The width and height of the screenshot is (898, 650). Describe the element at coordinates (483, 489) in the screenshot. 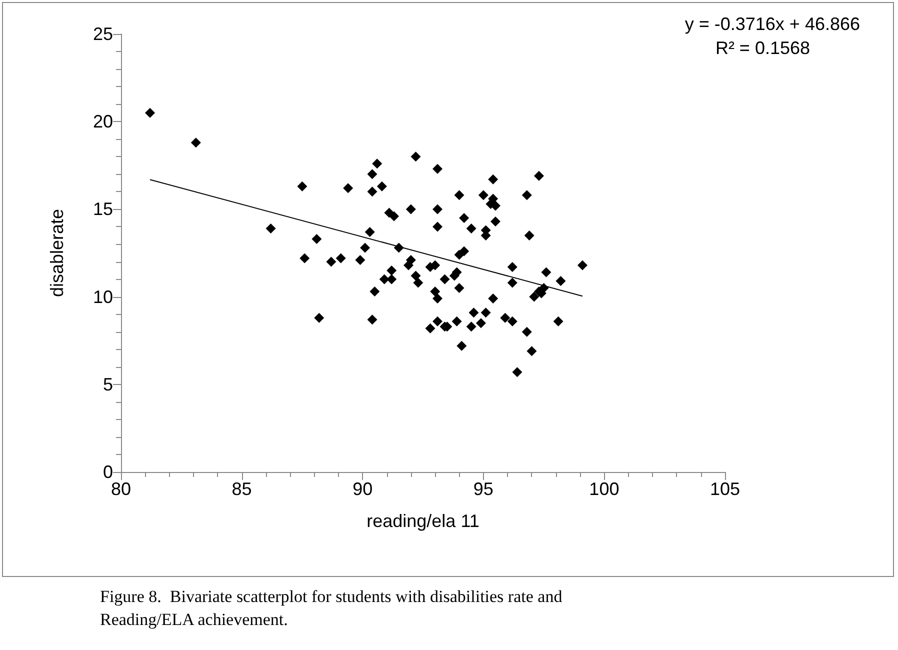

I see `x-tick-label: 95` at that location.